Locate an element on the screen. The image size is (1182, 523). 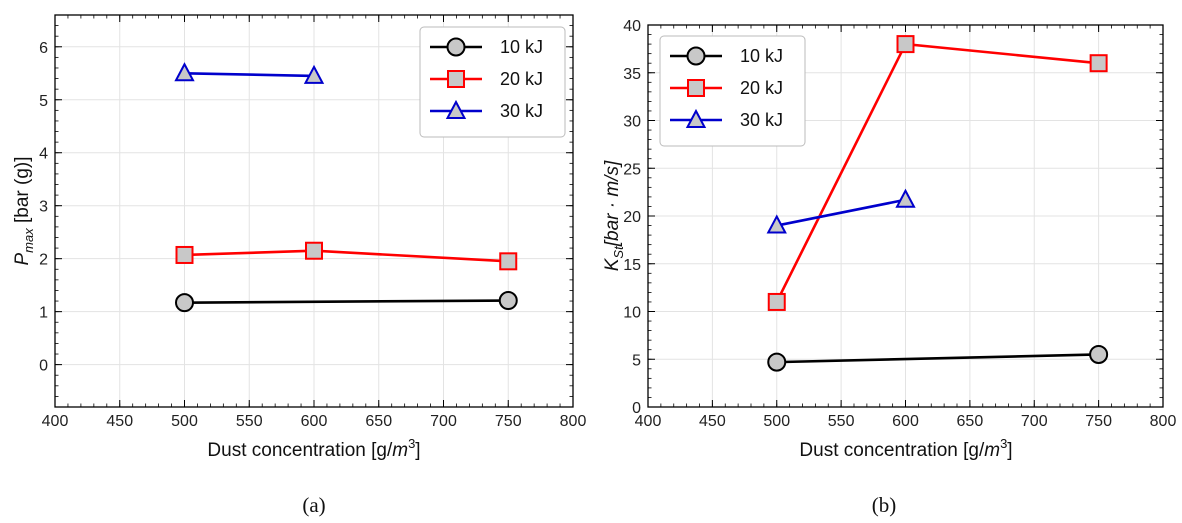
y-tick-label-a-3: 3 is located at coordinates (43, 207).